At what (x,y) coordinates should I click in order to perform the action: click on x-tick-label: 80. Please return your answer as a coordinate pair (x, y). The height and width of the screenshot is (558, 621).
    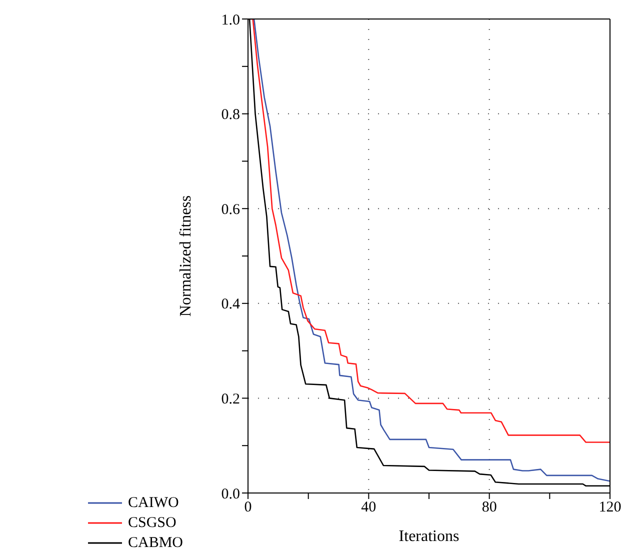
    Looking at the image, I should click on (489, 508).